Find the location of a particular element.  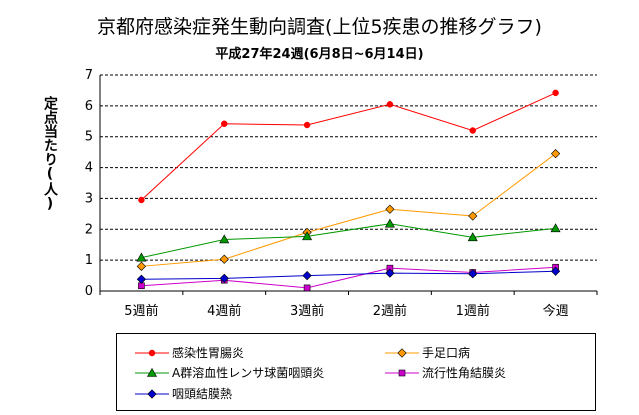

legend-label: 咽頭結膜熱 is located at coordinates (202, 394).